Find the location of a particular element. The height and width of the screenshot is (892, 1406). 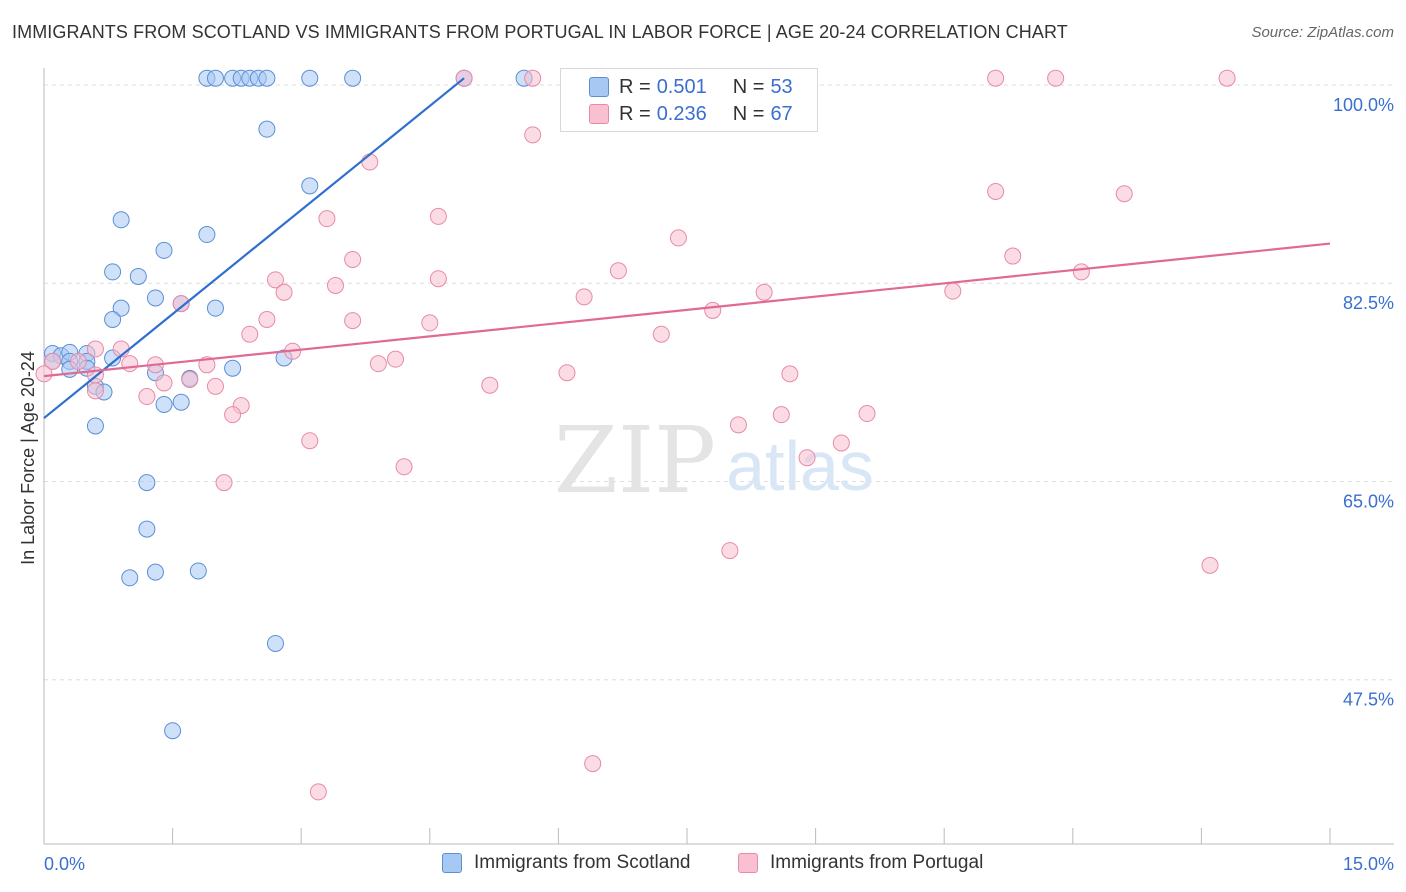

scotland-n-label: N = is located at coordinates (748, 86).